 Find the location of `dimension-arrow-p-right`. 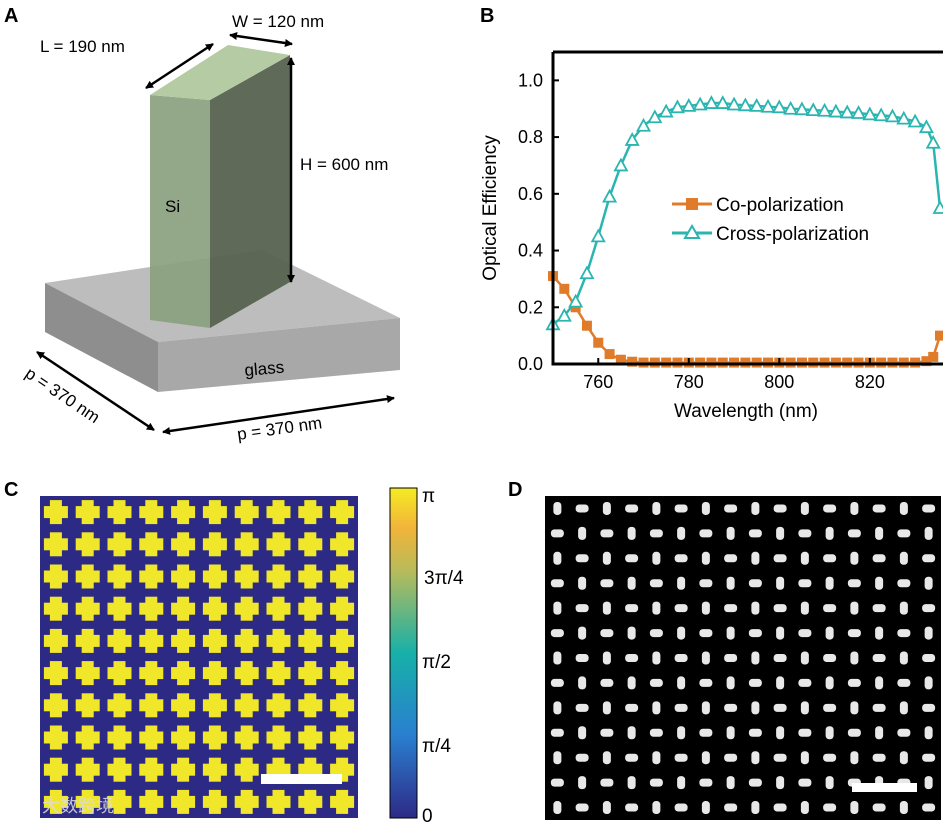

dimension-arrow-p-right is located at coordinates (278, 415).